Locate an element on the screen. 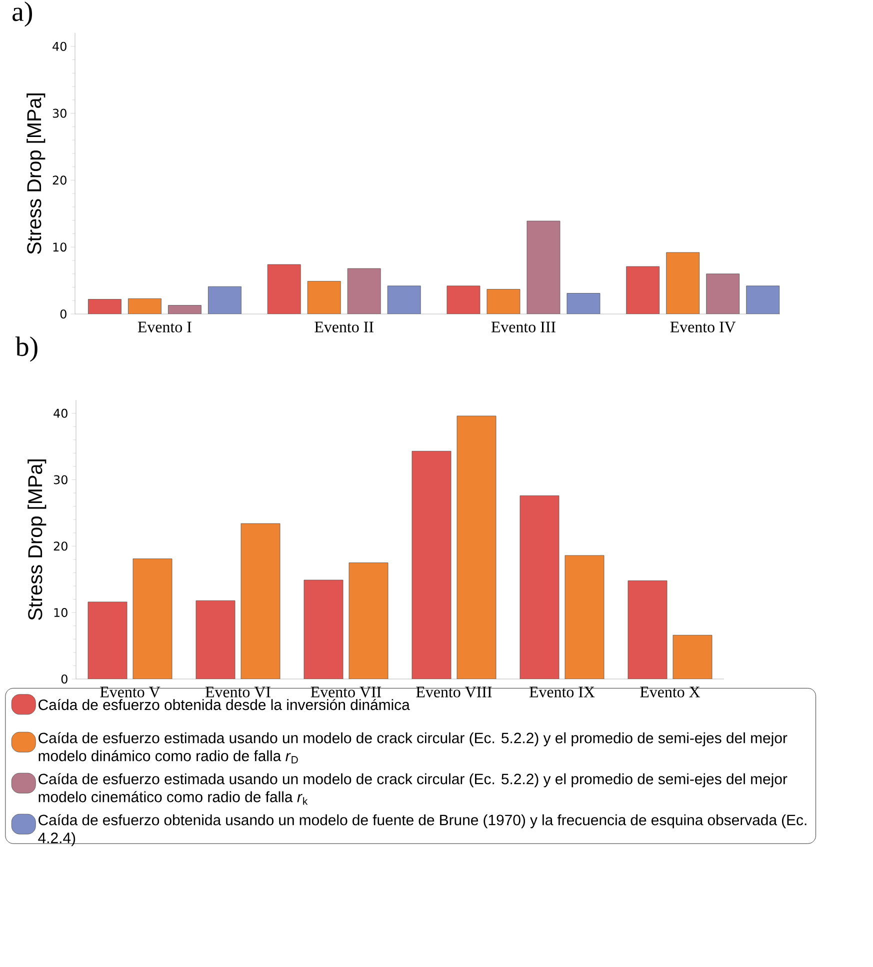  x-tick-label: Evento IX is located at coordinates (562, 692).